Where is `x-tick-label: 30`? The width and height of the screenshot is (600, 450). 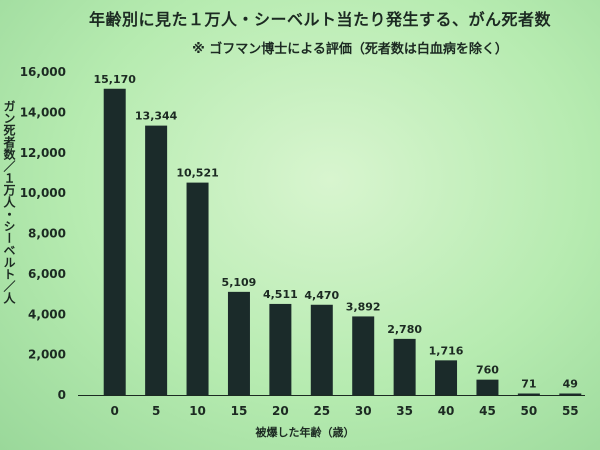
x-tick-label: 30 is located at coordinates (363, 411).